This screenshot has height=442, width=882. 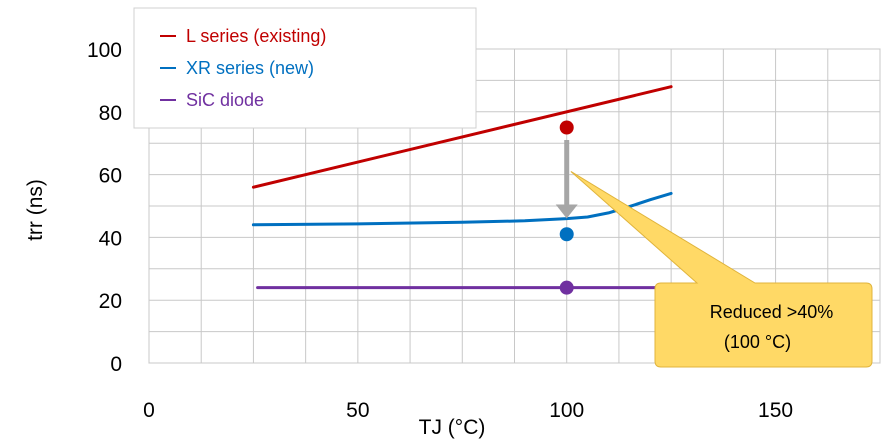 What do you see at coordinates (250, 68) in the screenshot?
I see `legend-label: XR series (new)` at bounding box center [250, 68].